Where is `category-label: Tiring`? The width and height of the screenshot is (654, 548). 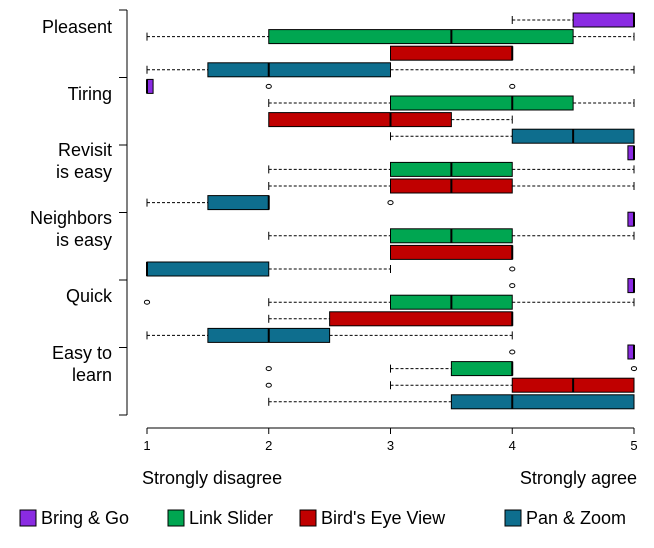 category-label: Tiring is located at coordinates (90, 94).